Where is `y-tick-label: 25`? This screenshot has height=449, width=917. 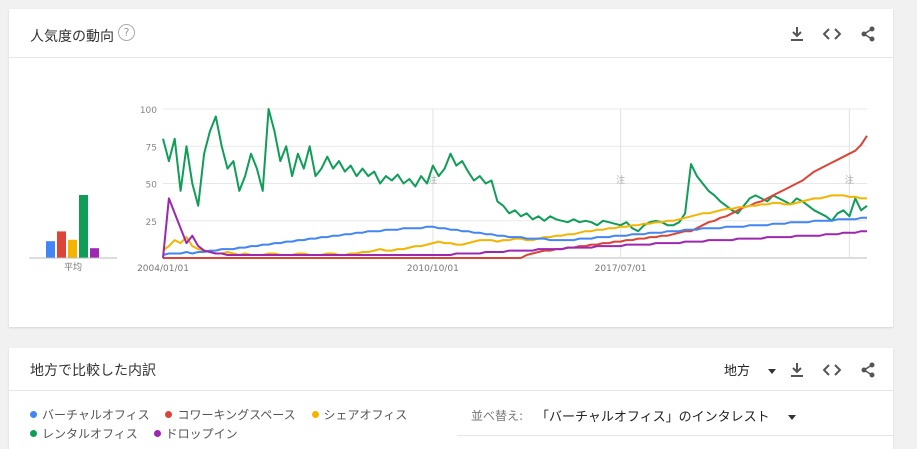
y-tick-label: 25 is located at coordinates (151, 223).